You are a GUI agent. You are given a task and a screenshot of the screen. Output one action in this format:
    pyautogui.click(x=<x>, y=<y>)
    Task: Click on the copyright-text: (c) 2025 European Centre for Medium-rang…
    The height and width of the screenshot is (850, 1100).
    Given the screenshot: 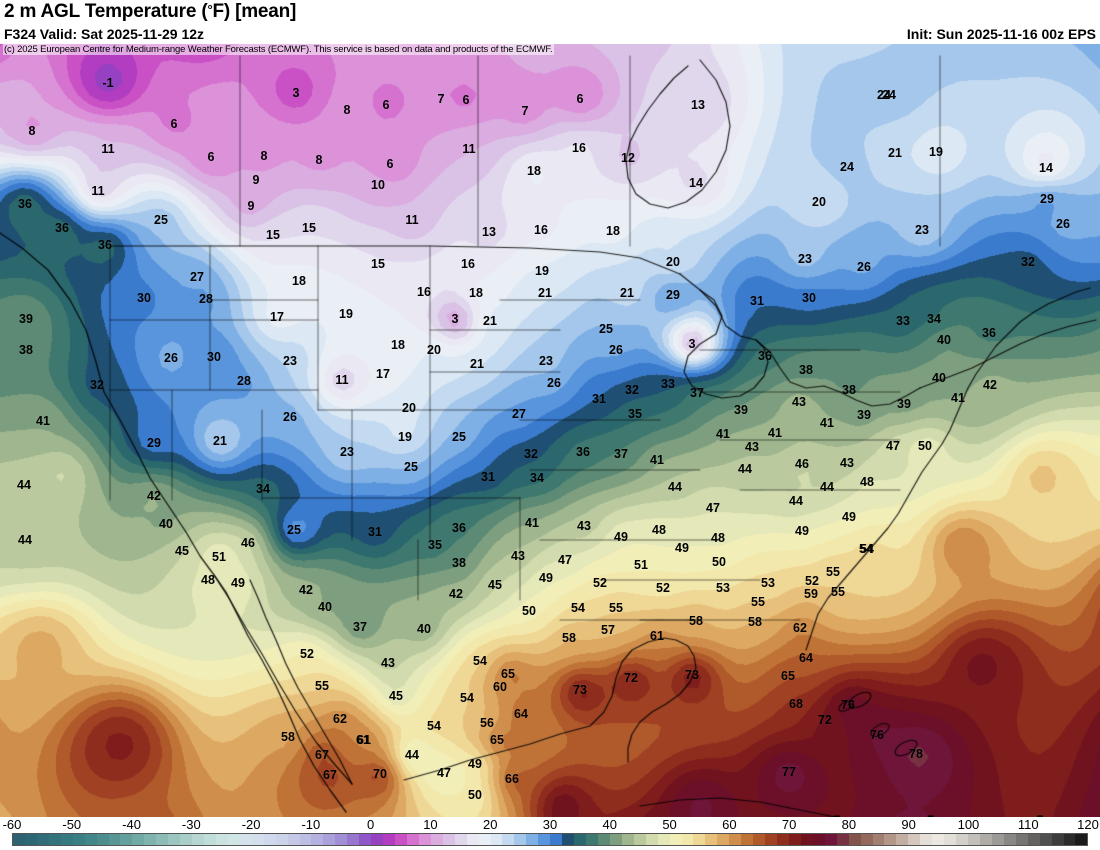 What is the action you would take?
    pyautogui.click(x=278, y=49)
    